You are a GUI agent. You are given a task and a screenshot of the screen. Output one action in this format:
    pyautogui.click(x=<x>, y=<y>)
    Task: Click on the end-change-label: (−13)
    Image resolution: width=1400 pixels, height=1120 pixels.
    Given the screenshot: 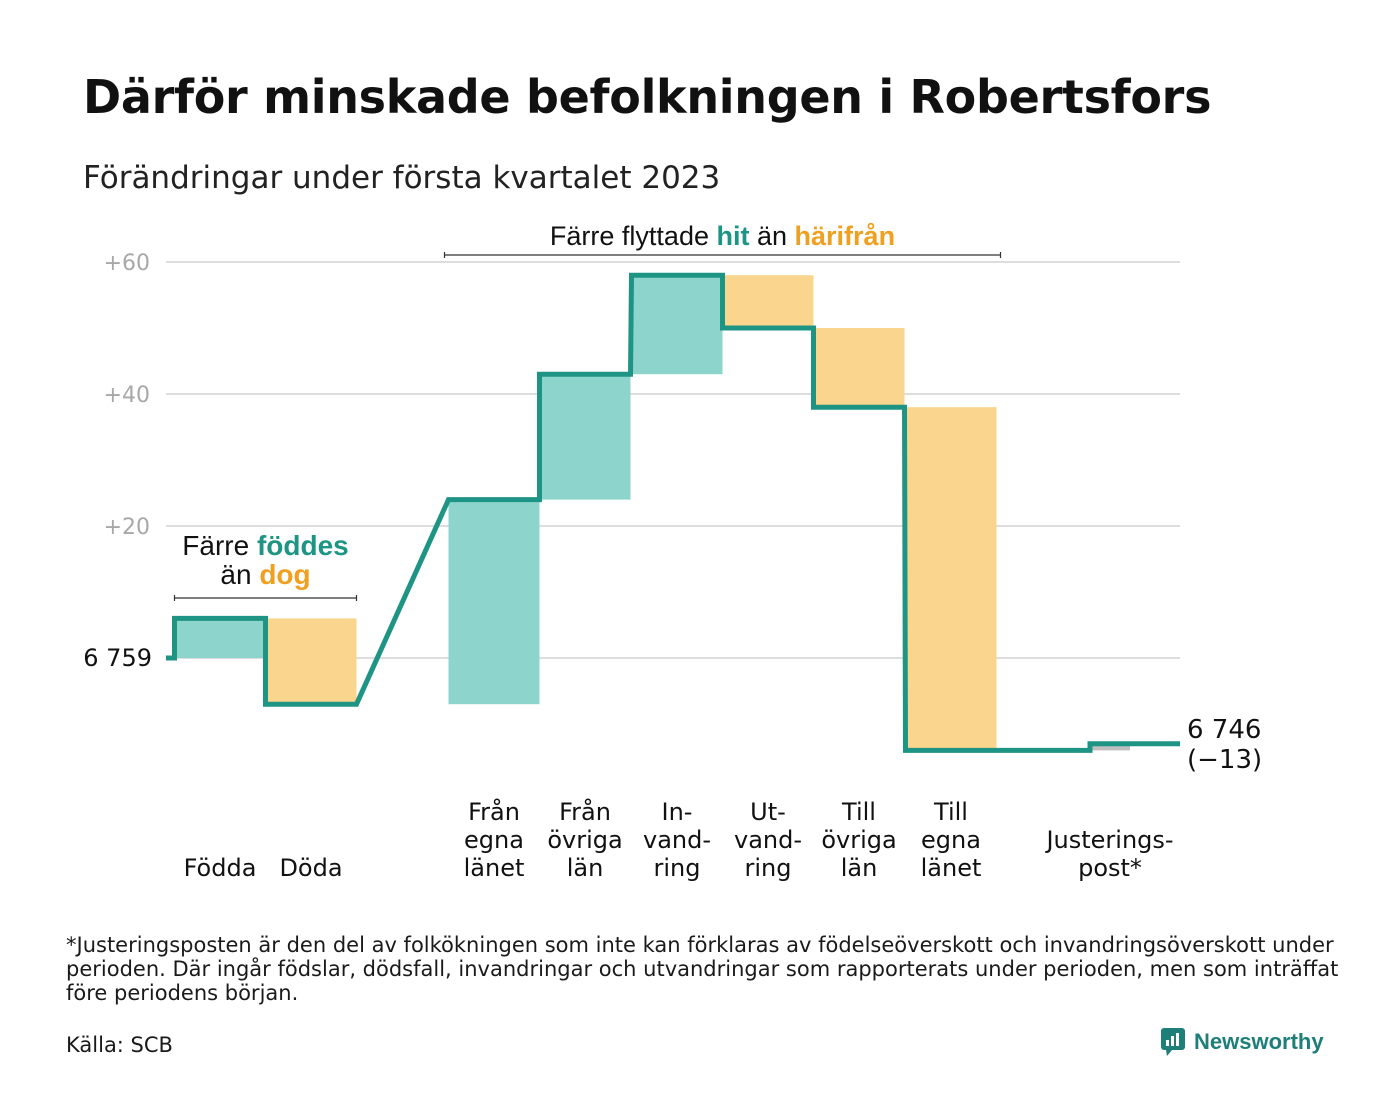 What is the action you would take?
    pyautogui.click(x=1224, y=760)
    